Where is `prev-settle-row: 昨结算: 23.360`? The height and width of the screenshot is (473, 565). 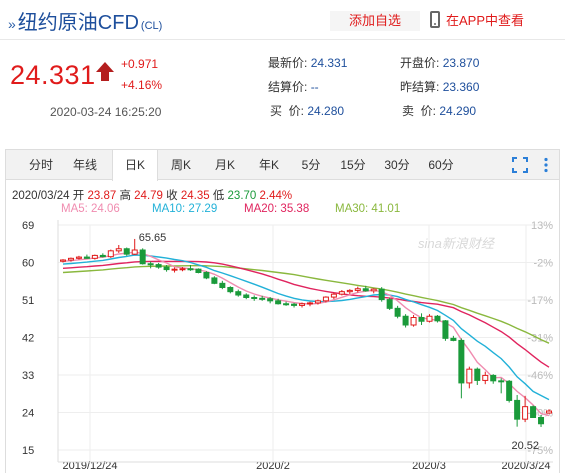
prev-settle-row: 昨结算: 23.360 is located at coordinates (439, 86).